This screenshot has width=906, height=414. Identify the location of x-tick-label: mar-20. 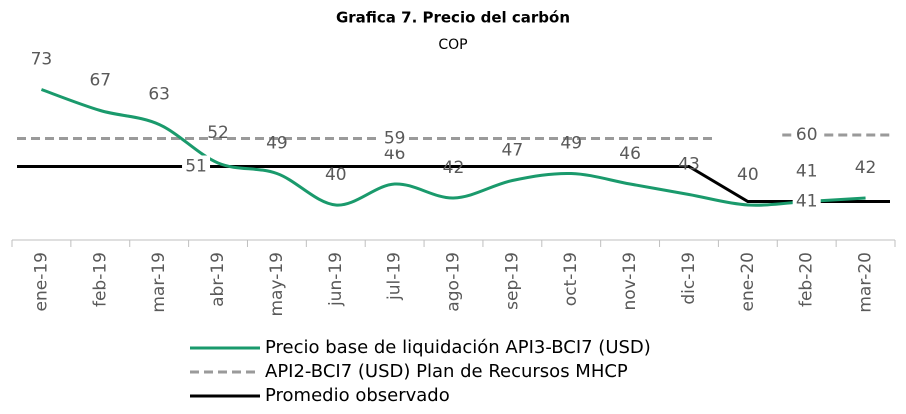
(866, 282).